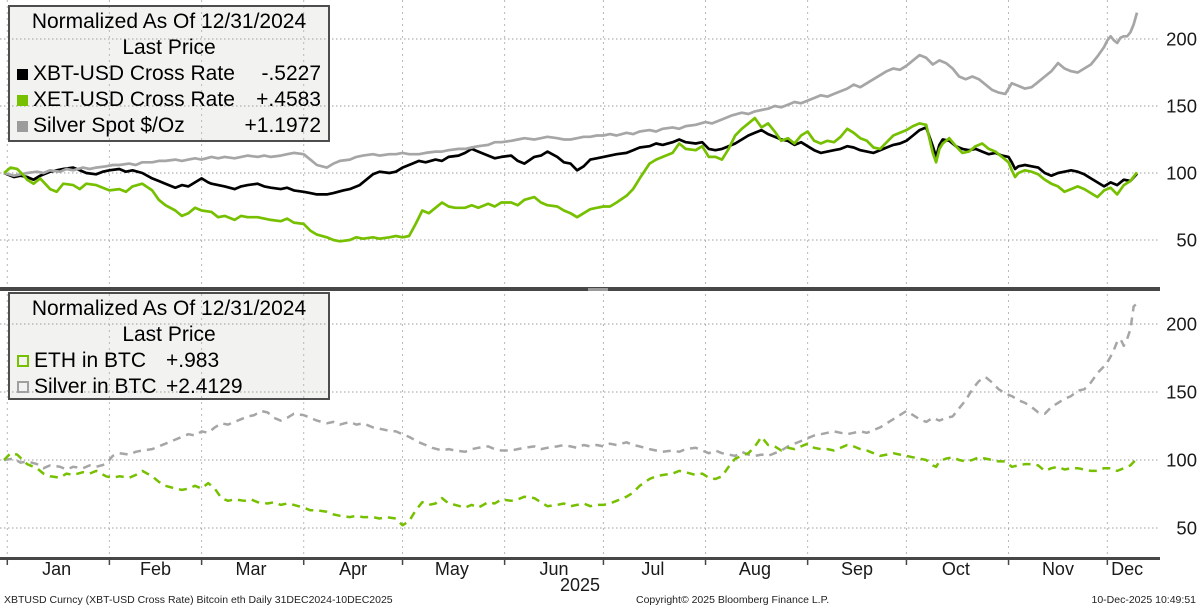  I want to click on legend-row-xet-usd: XET-USD Cross Rate +.4583, so click(169, 100).